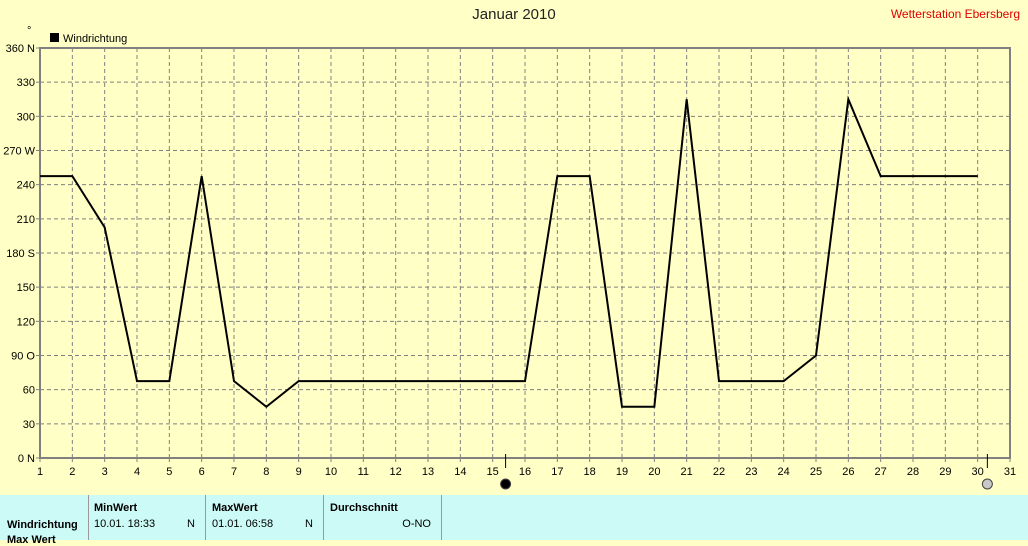 Image resolution: width=1028 pixels, height=546 pixels. Describe the element at coordinates (191, 524) in the screenshot. I see `min-unit: N` at that location.